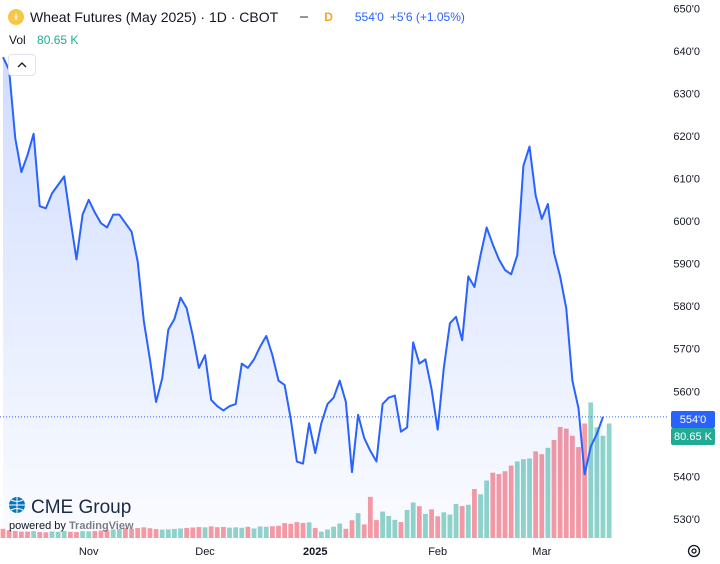 The image size is (720, 564). What do you see at coordinates (686, 137) in the screenshot?
I see `price-axis-tick: 620'0` at bounding box center [686, 137].